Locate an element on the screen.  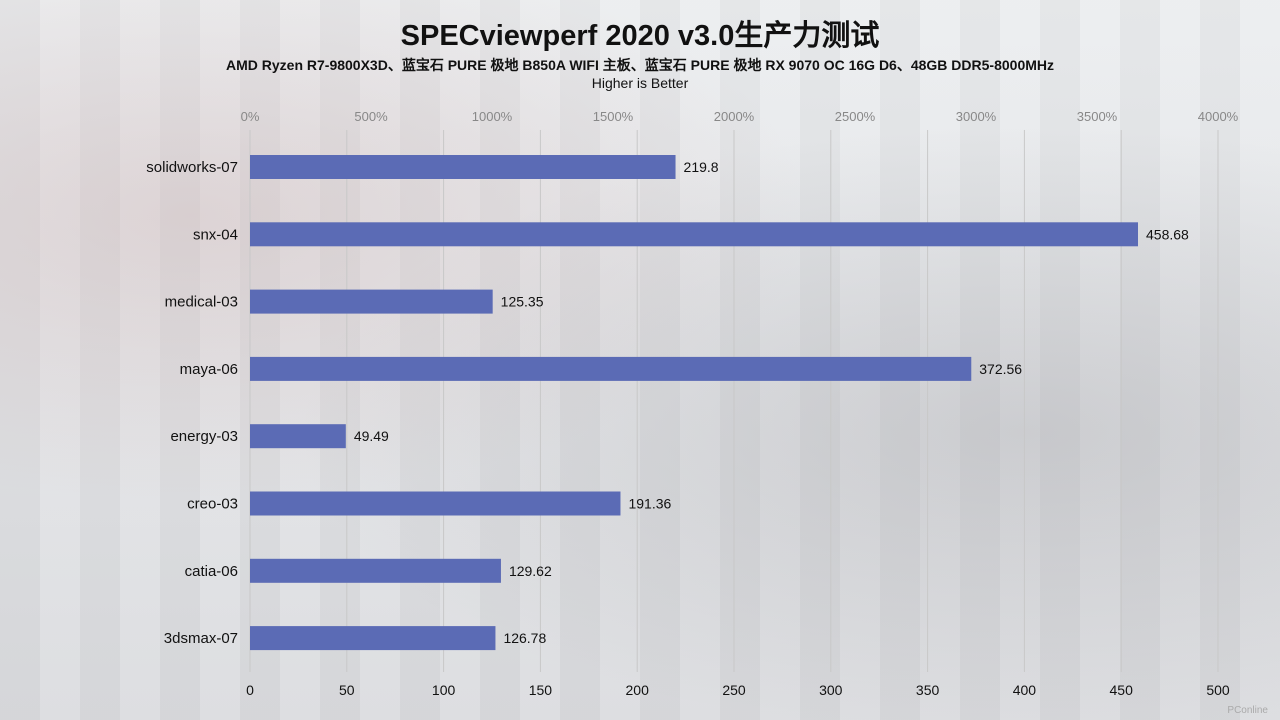
value-label: 129.62 is located at coordinates (530, 571).